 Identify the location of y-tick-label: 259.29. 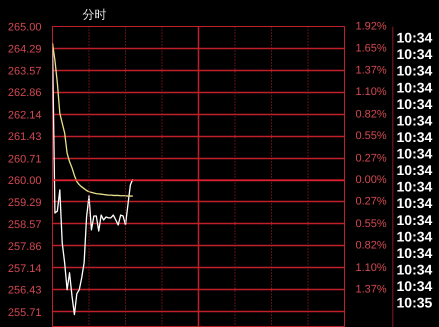
(25, 202).